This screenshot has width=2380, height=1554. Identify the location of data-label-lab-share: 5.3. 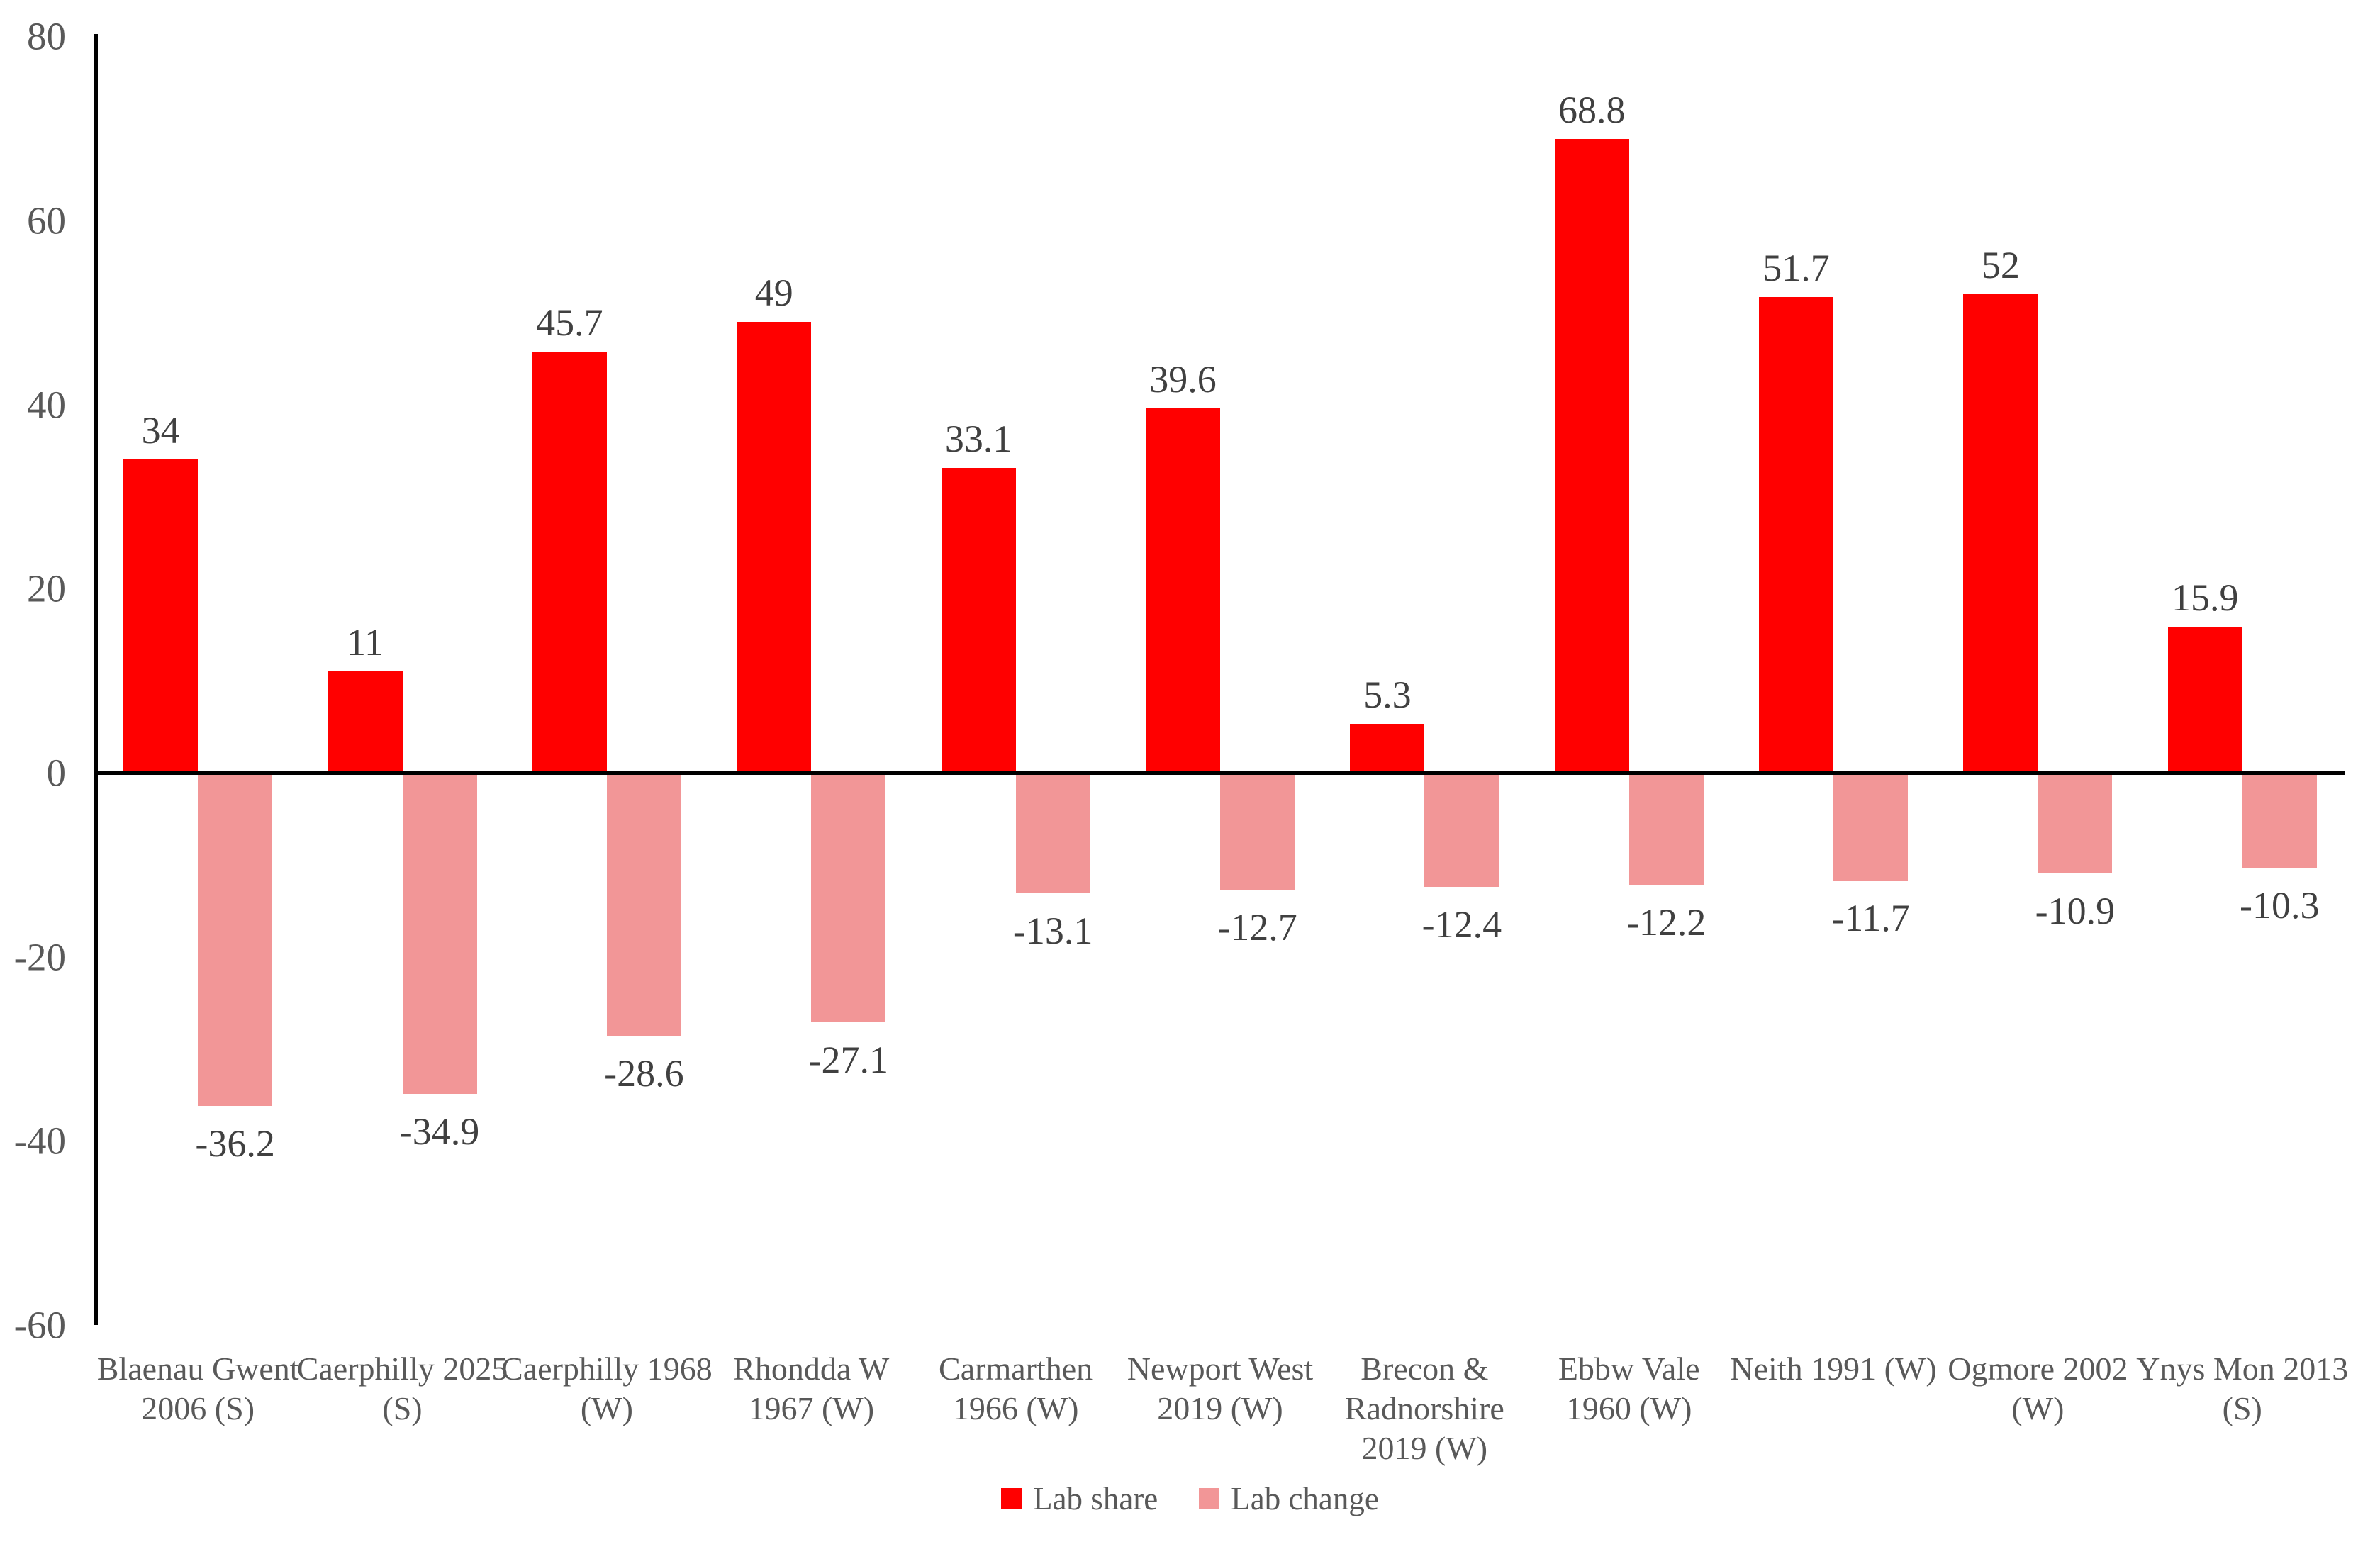
(1387, 695).